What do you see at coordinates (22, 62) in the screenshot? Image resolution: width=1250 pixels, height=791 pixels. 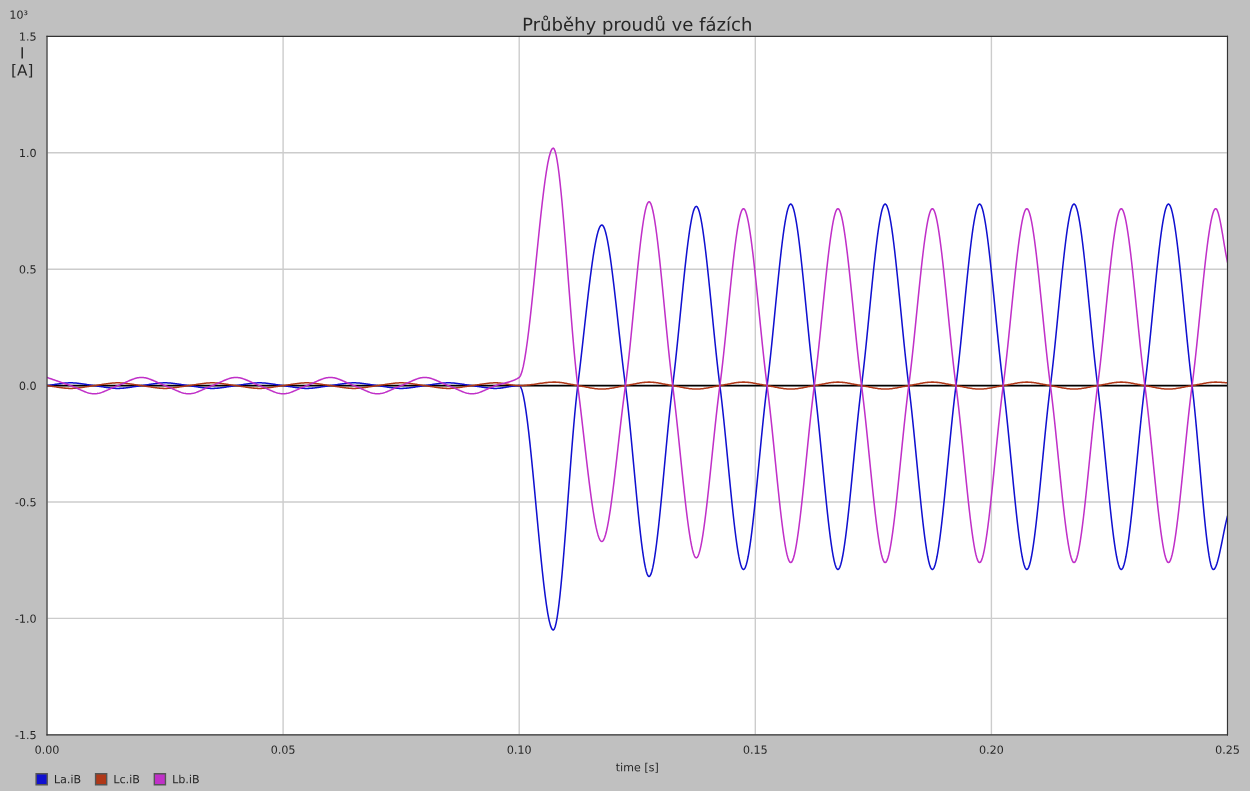 I see `y-axis-title: I [A]` at bounding box center [22, 62].